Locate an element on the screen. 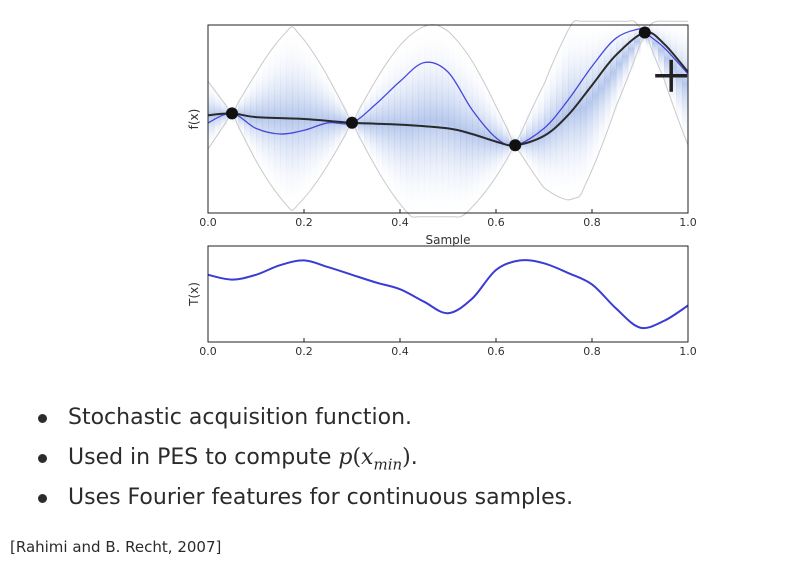 This screenshot has width=798, height=572. plot-frame-t is located at coordinates (448, 294).